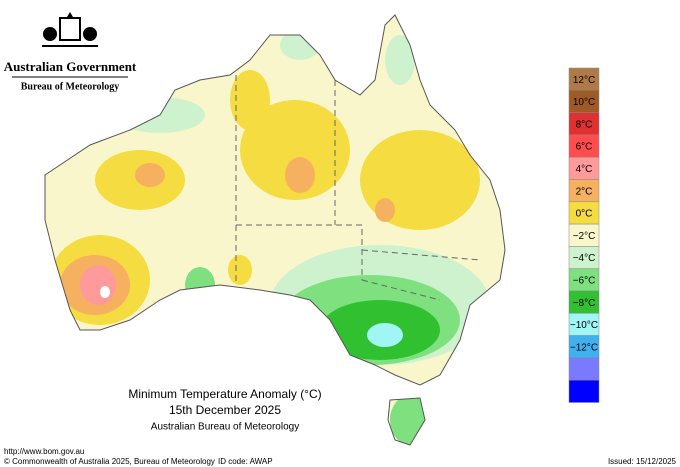 Image resolution: width=680 pixels, height=467 pixels. I want to click on legend-label: 8°C, so click(584, 124).